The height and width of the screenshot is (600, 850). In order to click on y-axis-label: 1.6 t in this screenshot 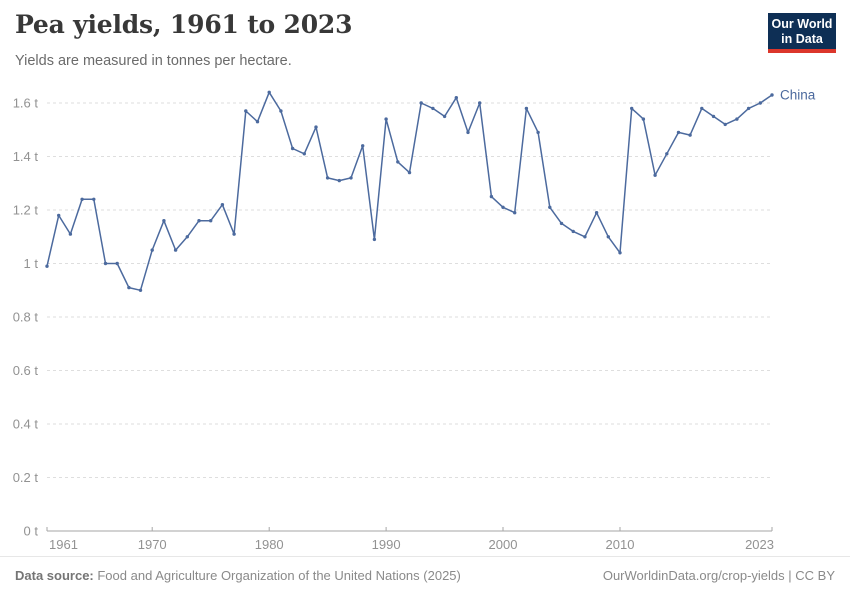, I will do `click(26, 103)`.